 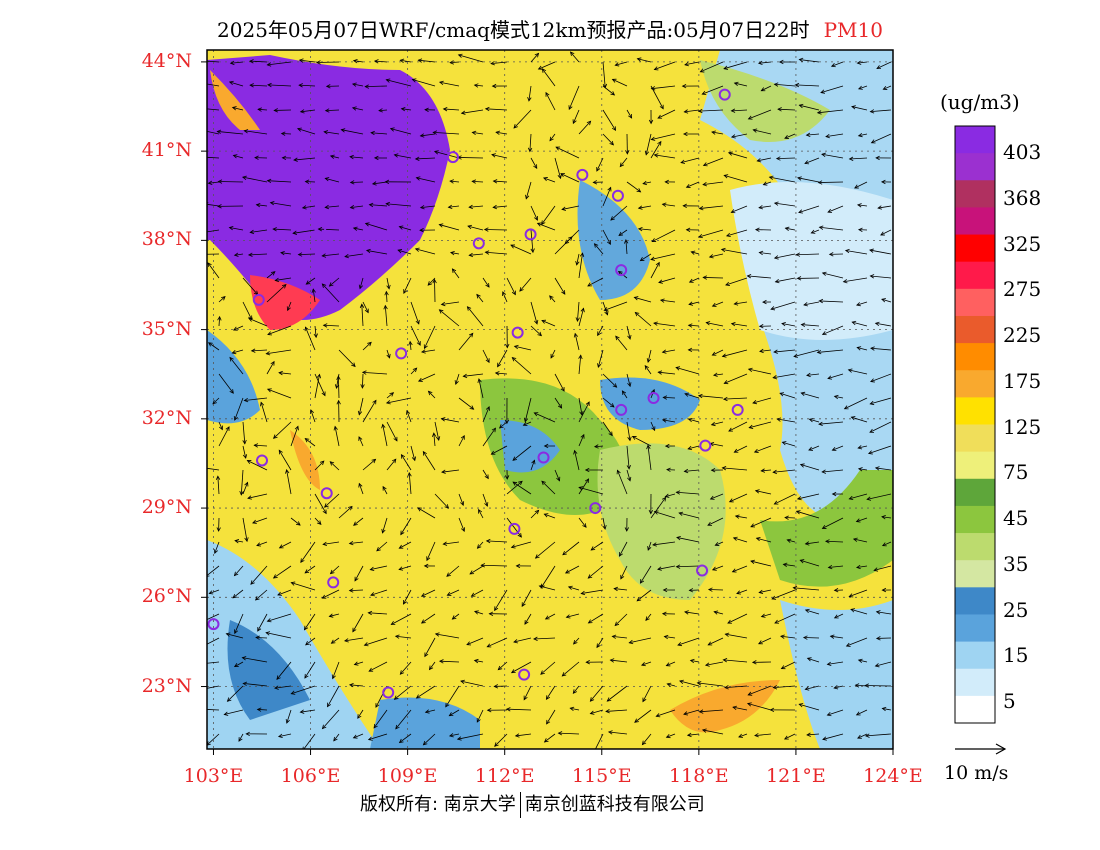 I want to click on jiangxi-green-zone, so click(x=661, y=521).